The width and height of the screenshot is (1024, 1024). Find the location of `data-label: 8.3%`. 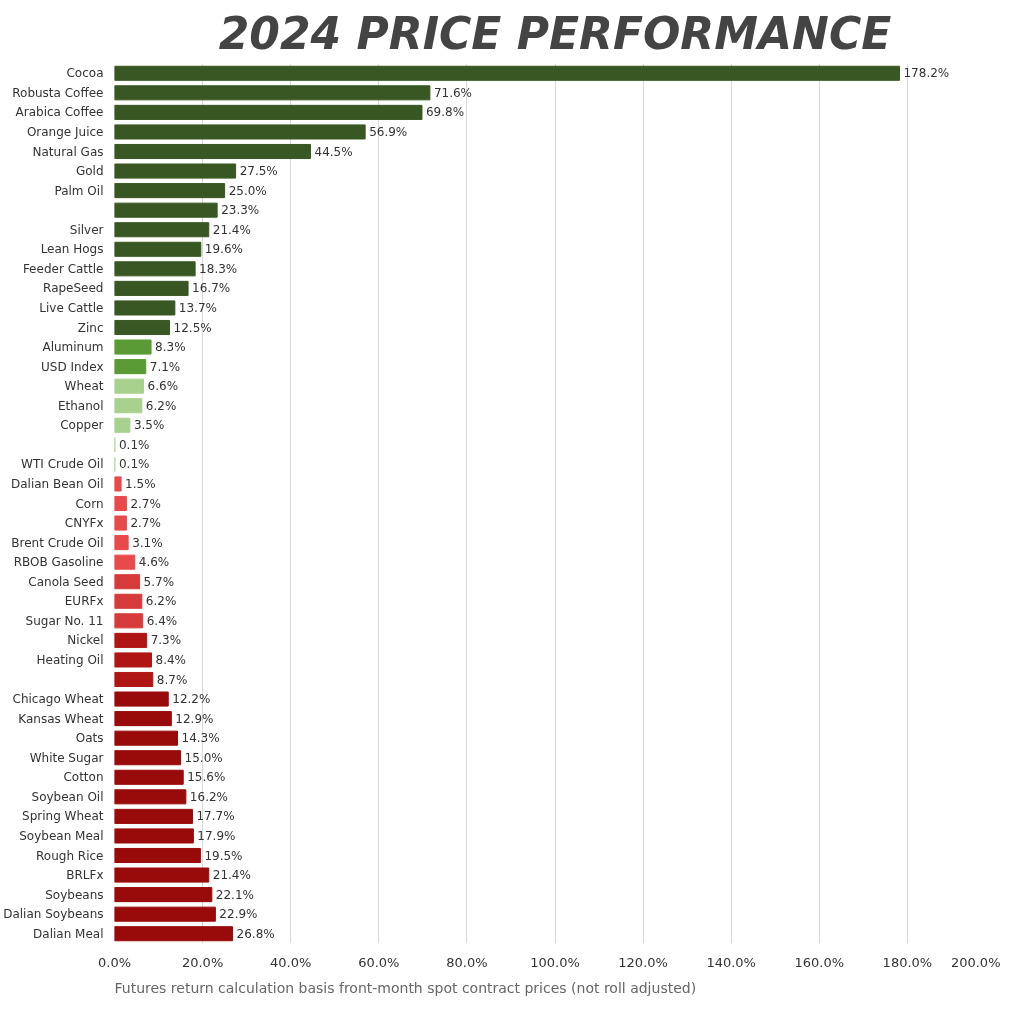

data-label: 8.3% is located at coordinates (170, 347).